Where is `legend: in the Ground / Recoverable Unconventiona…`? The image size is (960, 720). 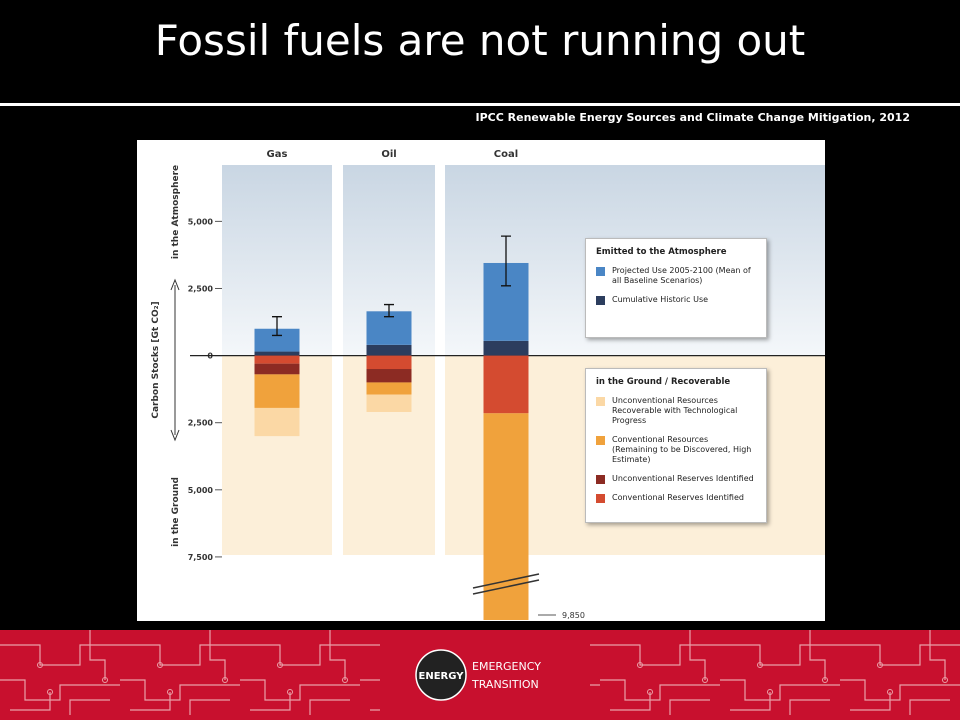
legend: in the Ground / Recoverable Unconventiona… is located at coordinates (676, 445).